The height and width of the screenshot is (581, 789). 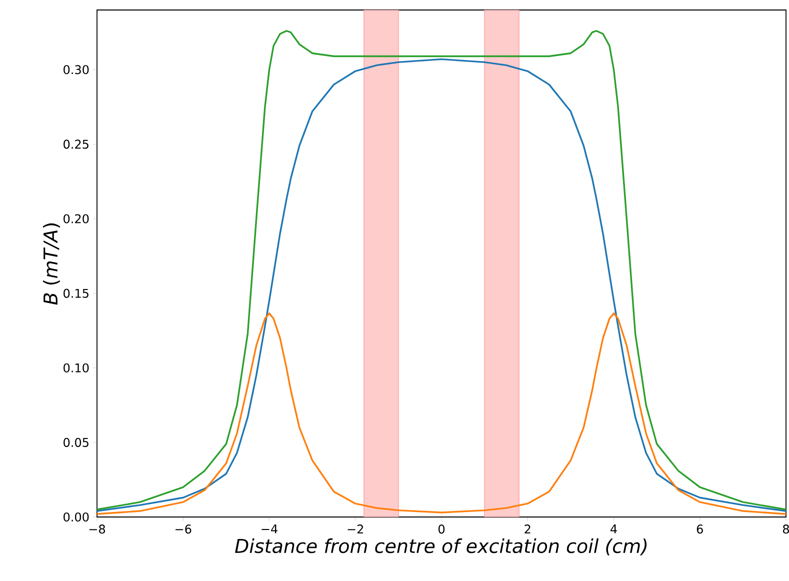 What do you see at coordinates (76, 144) in the screenshot?
I see `y-tick-label: 0.25` at bounding box center [76, 144].